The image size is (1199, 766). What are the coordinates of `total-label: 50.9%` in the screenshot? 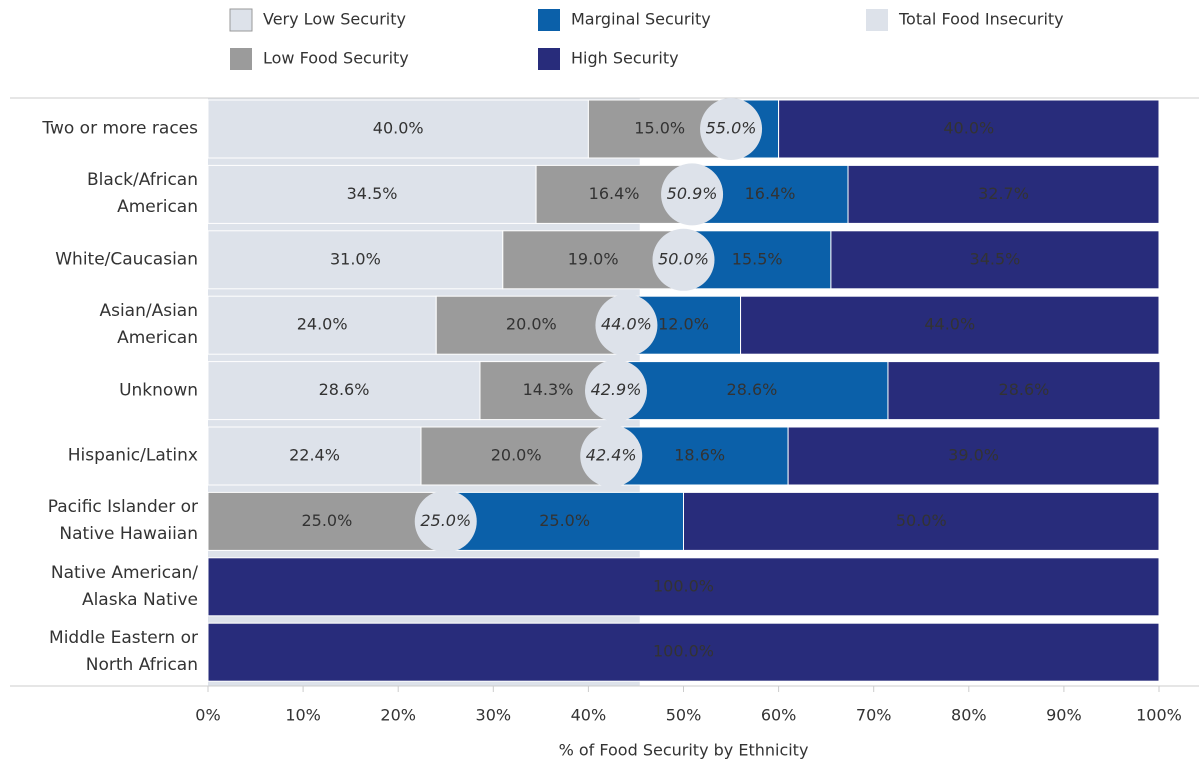 It's located at (692, 193).